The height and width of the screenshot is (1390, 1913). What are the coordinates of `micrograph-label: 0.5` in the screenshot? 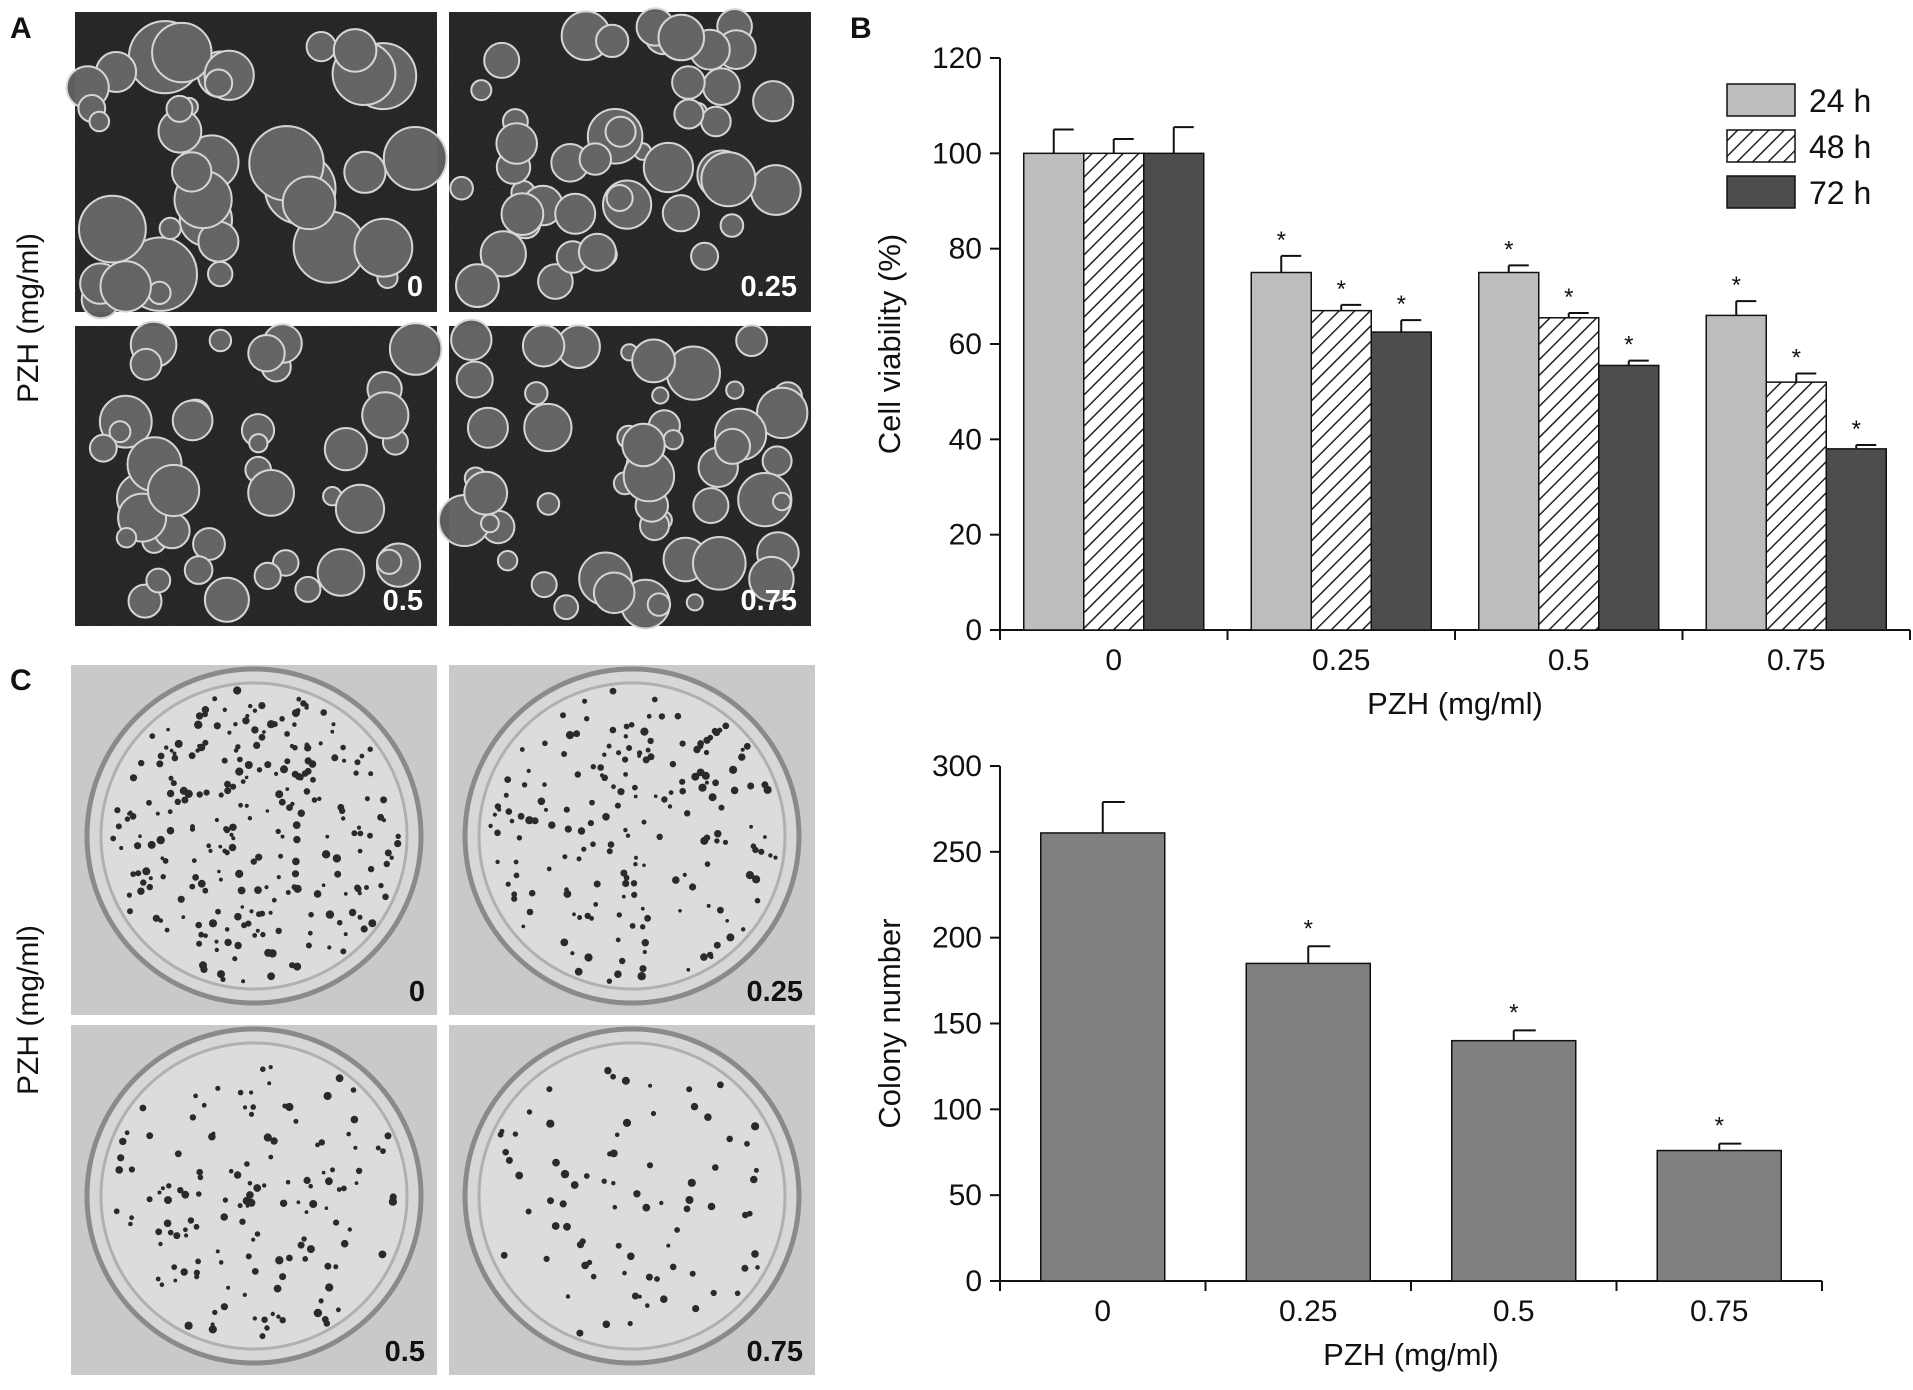 It's located at (403, 601).